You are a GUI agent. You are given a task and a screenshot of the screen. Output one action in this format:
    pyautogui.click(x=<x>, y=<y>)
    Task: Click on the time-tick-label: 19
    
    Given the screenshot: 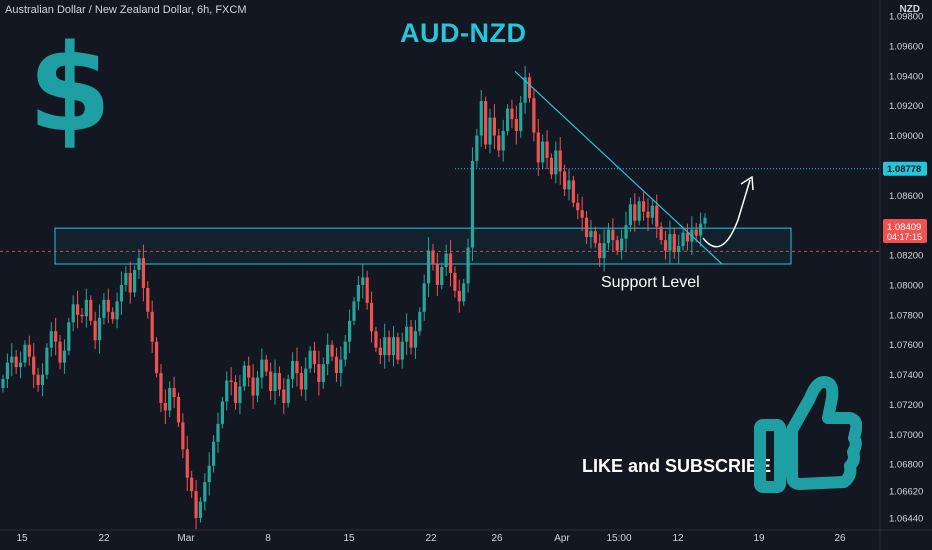 What is the action you would take?
    pyautogui.click(x=759, y=538)
    